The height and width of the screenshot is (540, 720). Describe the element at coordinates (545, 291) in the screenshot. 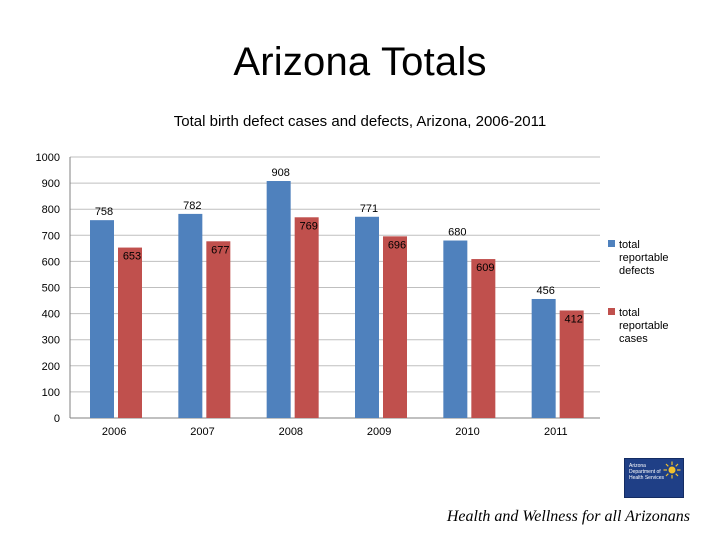

I see `data-label: 456` at that location.